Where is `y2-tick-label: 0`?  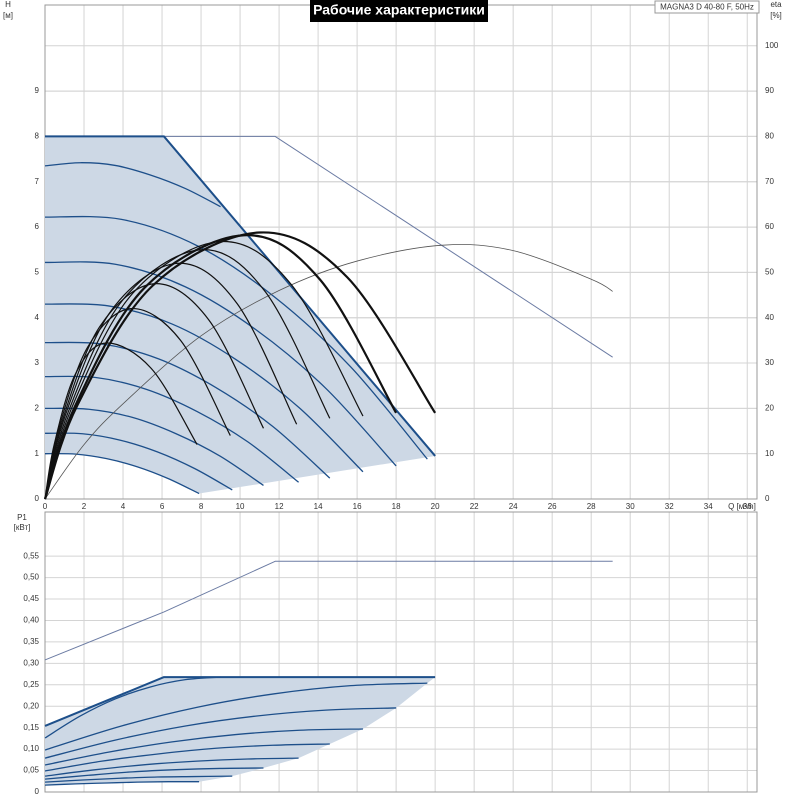
y2-tick-label: 0 is located at coordinates (767, 498).